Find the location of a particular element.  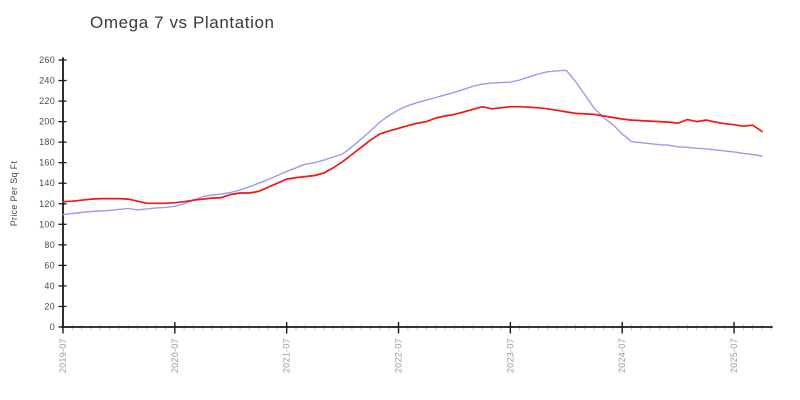

chart-title: Omega 7 vs Plantation is located at coordinates (182, 22).